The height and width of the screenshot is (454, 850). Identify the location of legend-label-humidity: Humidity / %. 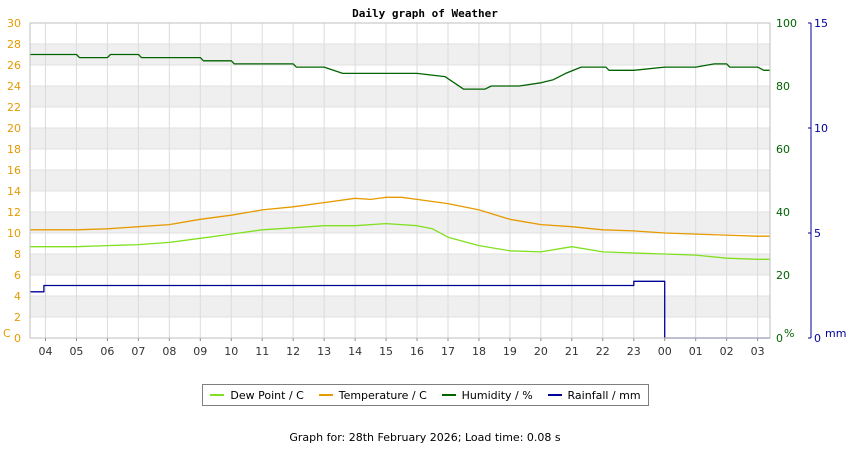
(497, 395).